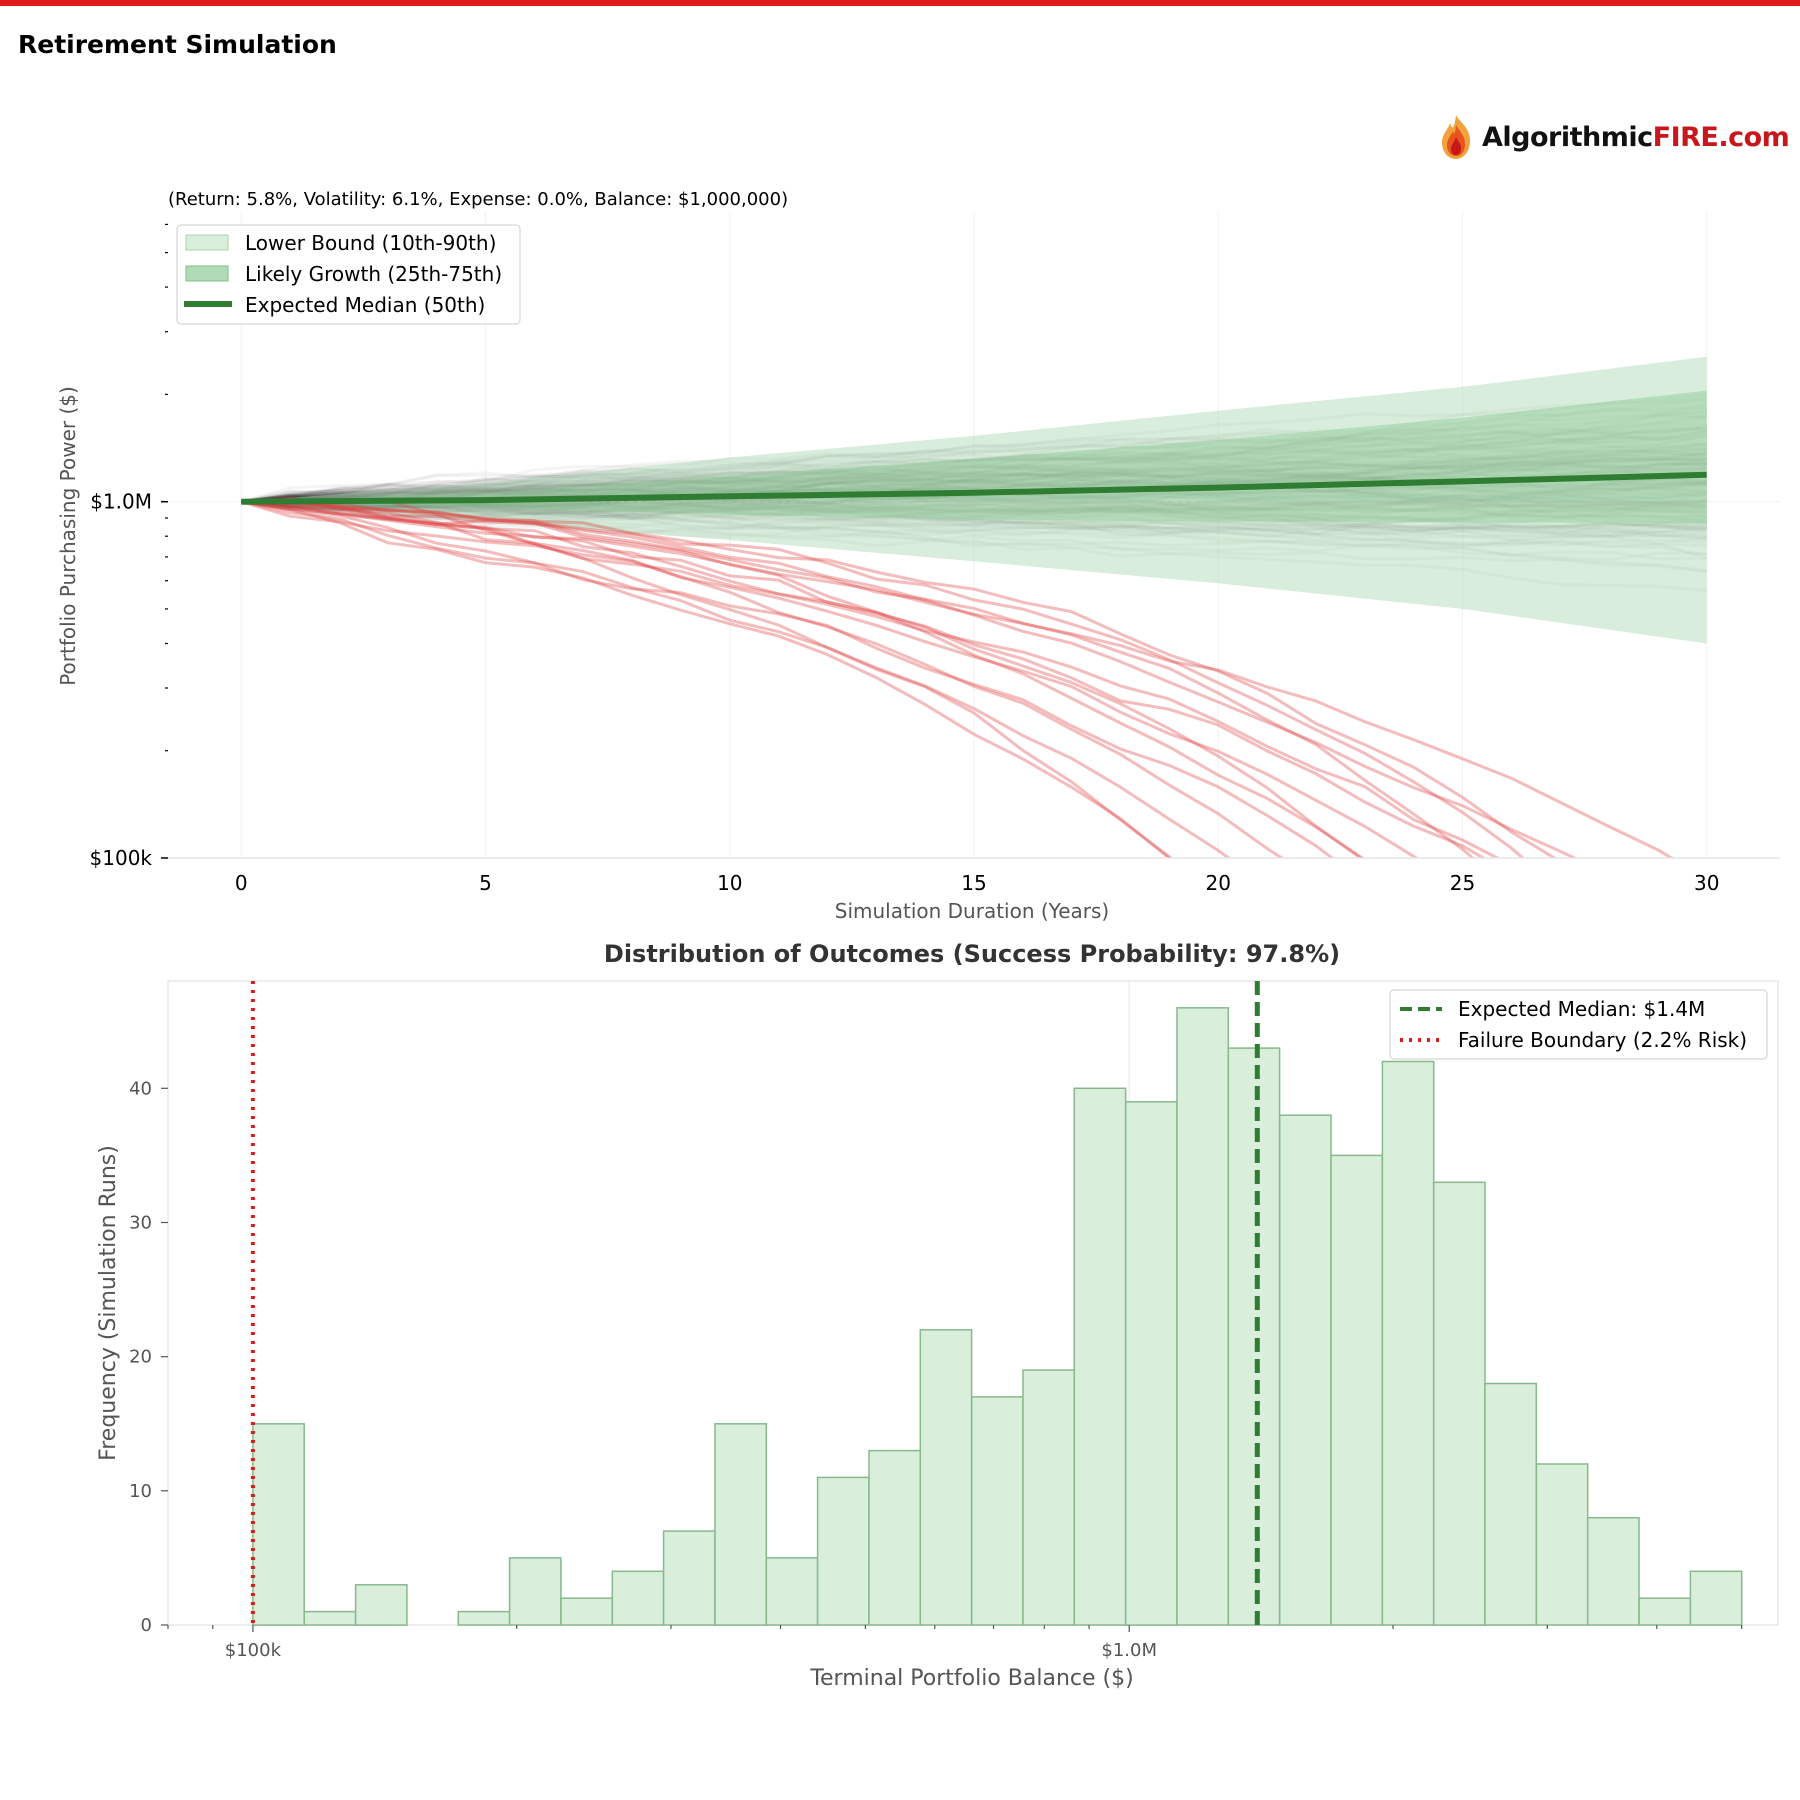  I want to click on logo-text-main: Algorithmic, so click(1567, 137).